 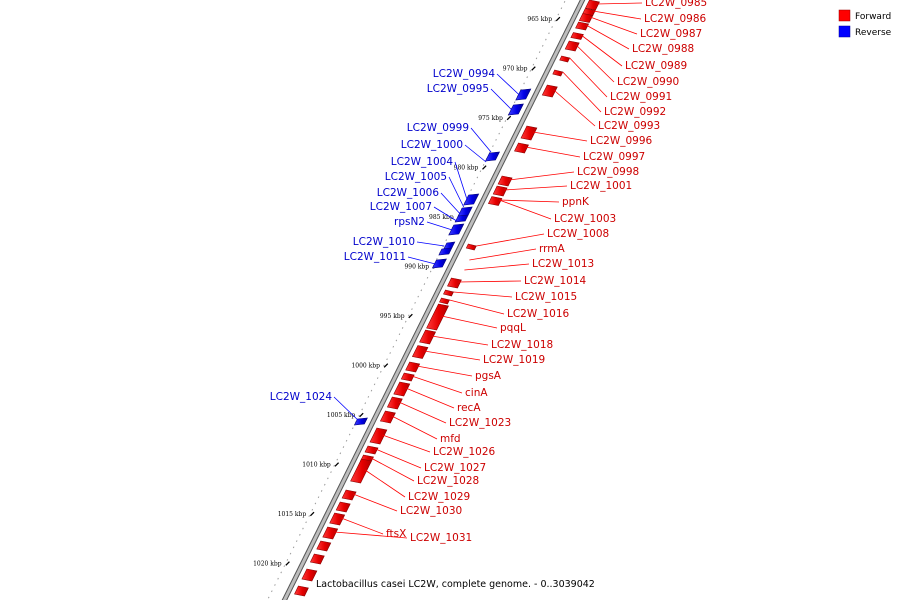 I want to click on scale-tick-label: 1010 kbp, so click(x=316, y=465).